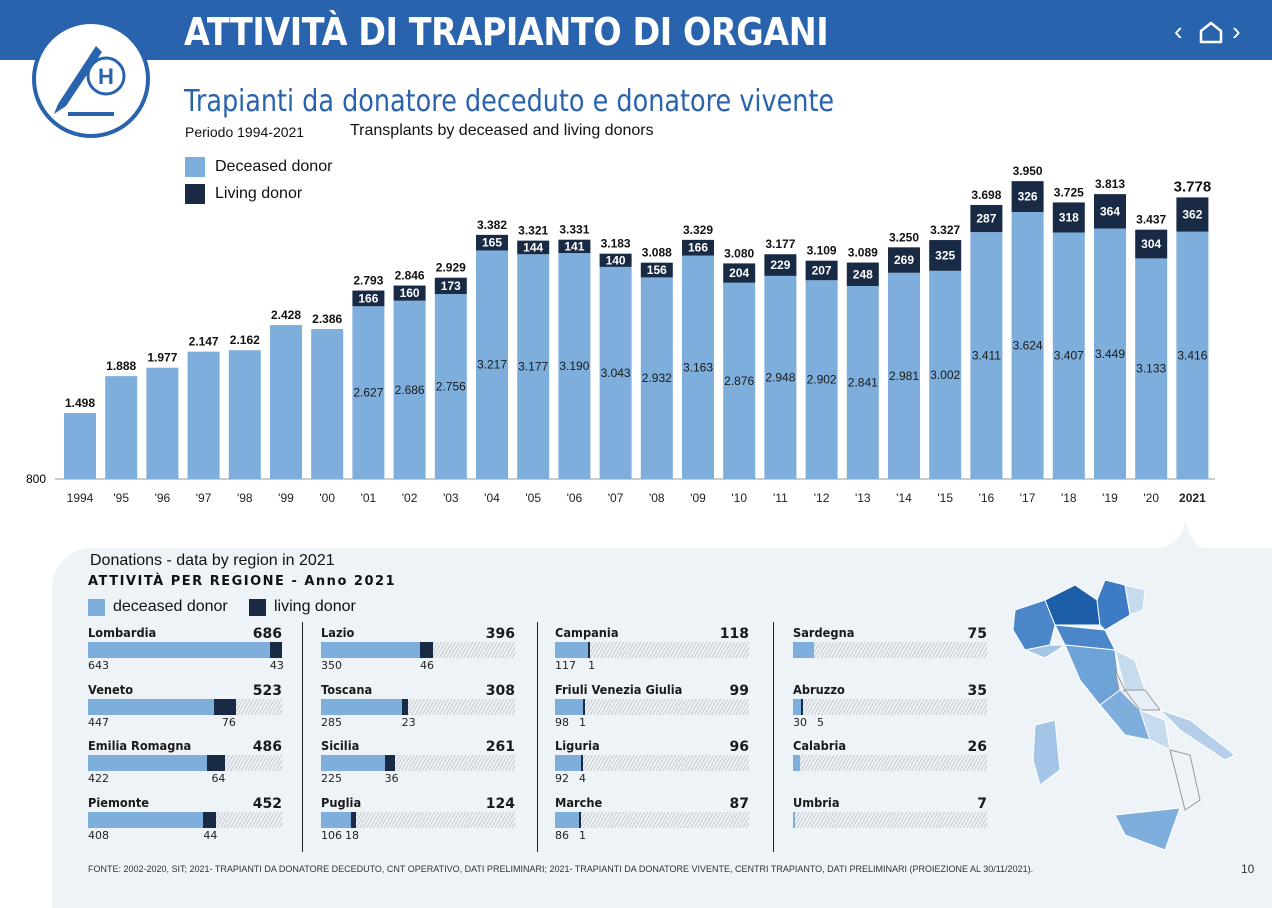 The image size is (1272, 908). I want to click on map-region-lombardia, so click(1072, 605).